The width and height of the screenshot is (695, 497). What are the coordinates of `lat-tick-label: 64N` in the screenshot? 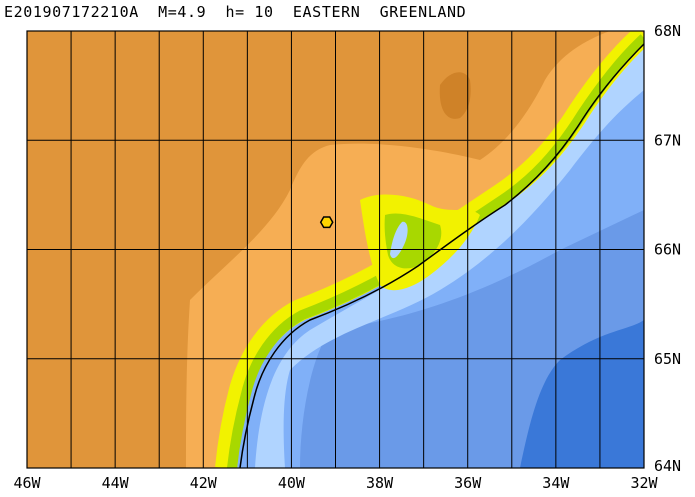 It's located at (667, 466).